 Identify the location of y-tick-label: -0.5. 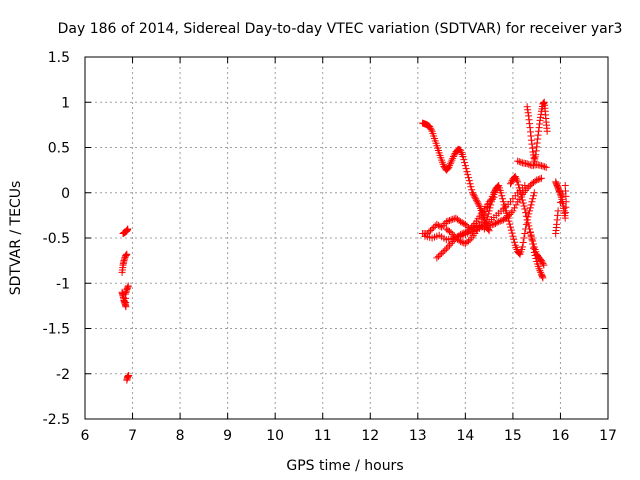
(56, 239).